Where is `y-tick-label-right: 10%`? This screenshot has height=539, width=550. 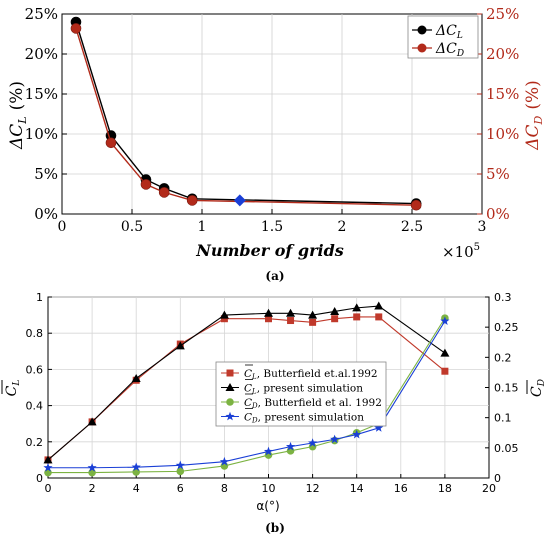 y-tick-label-right: 10% is located at coordinates (502, 134).